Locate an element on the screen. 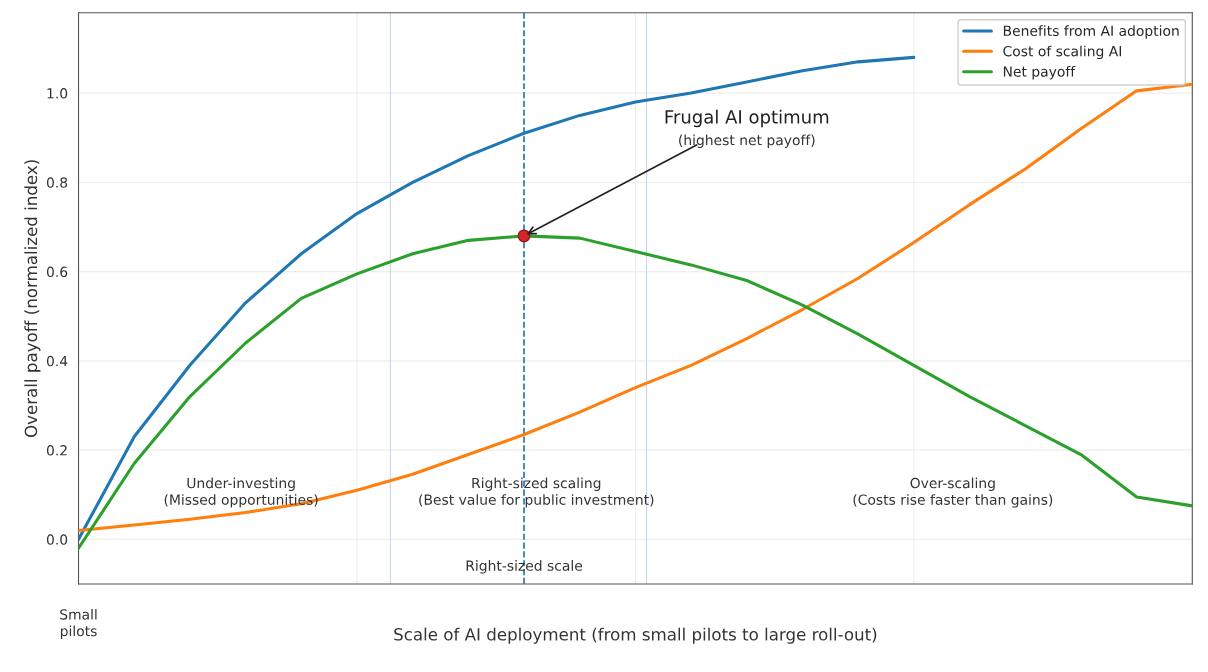  annotation: Right-sized scaling (Best value for public investment) is located at coordinates (536, 492).